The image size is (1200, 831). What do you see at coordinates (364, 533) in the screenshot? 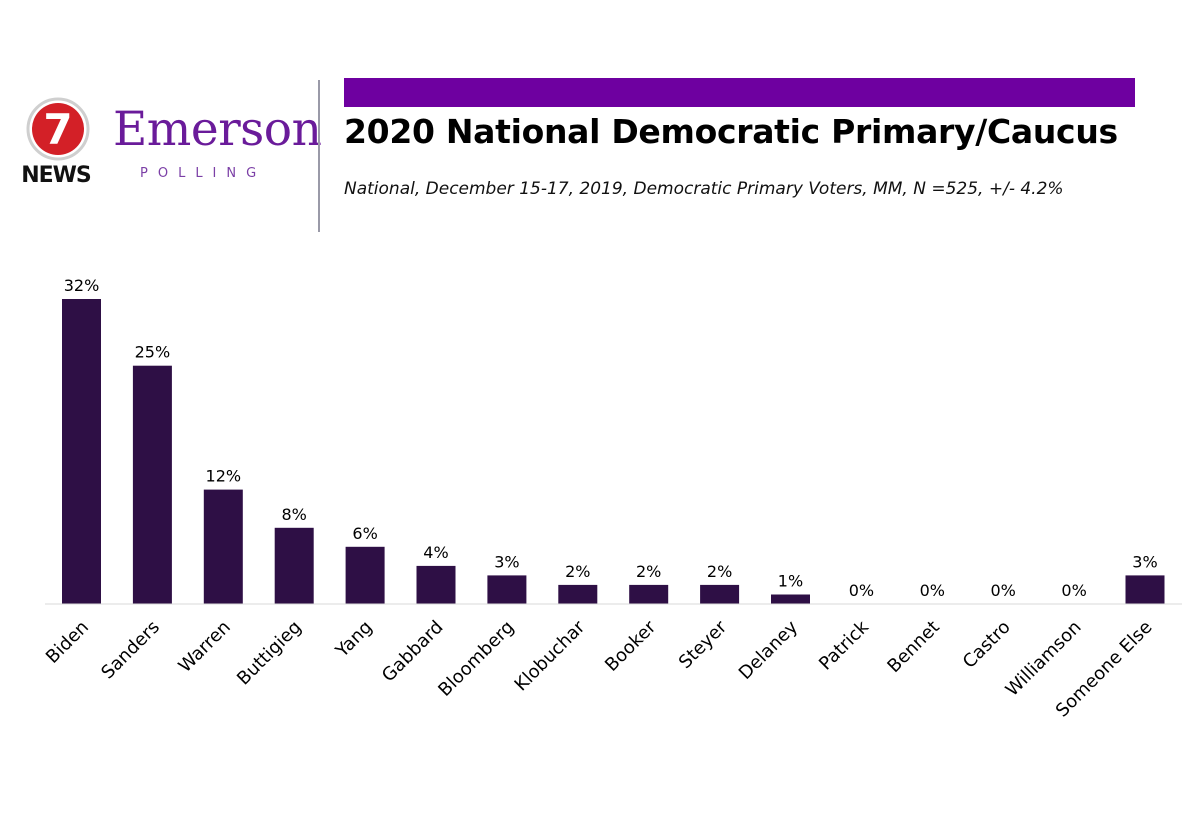
I see `value-label: 6%` at bounding box center [364, 533].